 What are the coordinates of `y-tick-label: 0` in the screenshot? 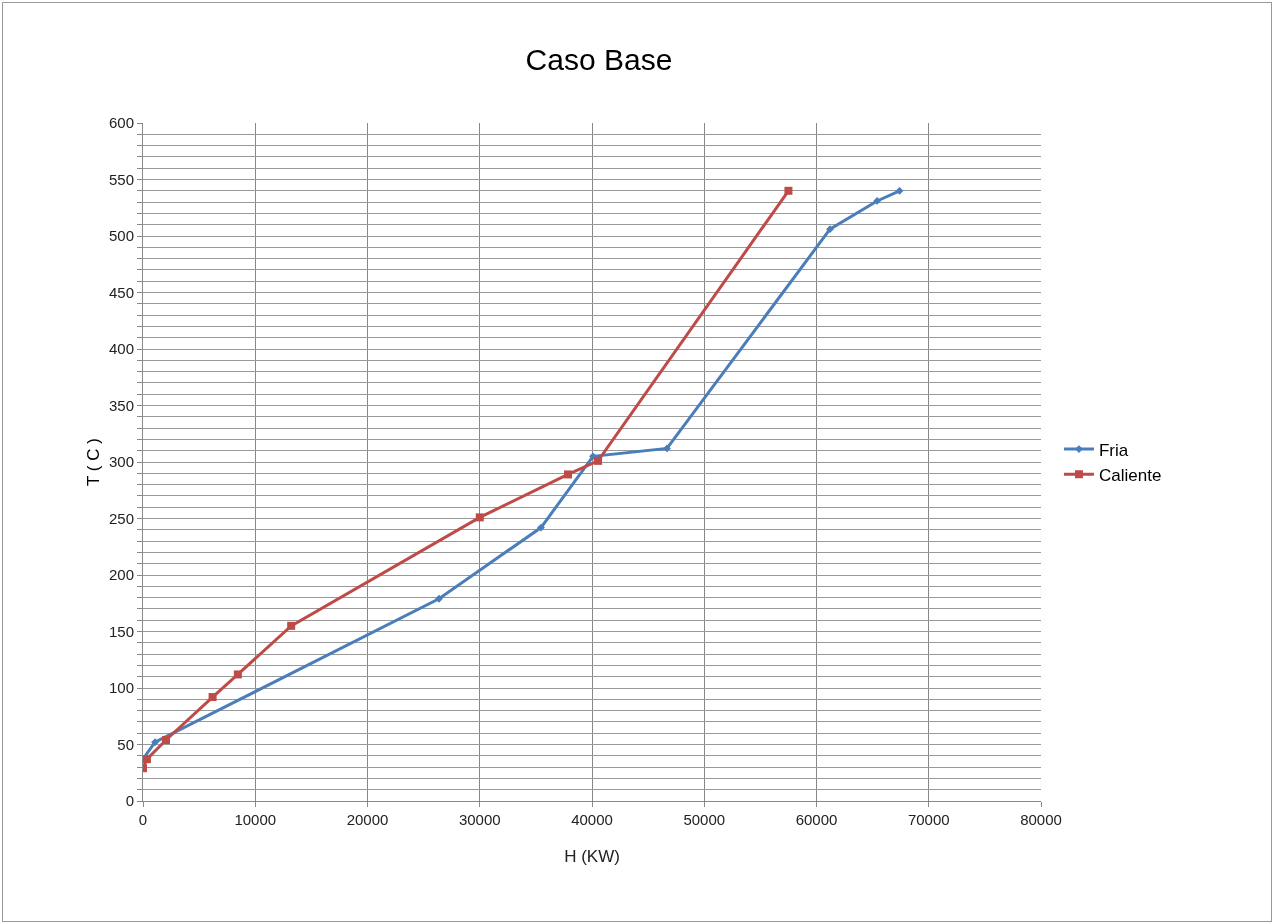 It's located at (129, 801).